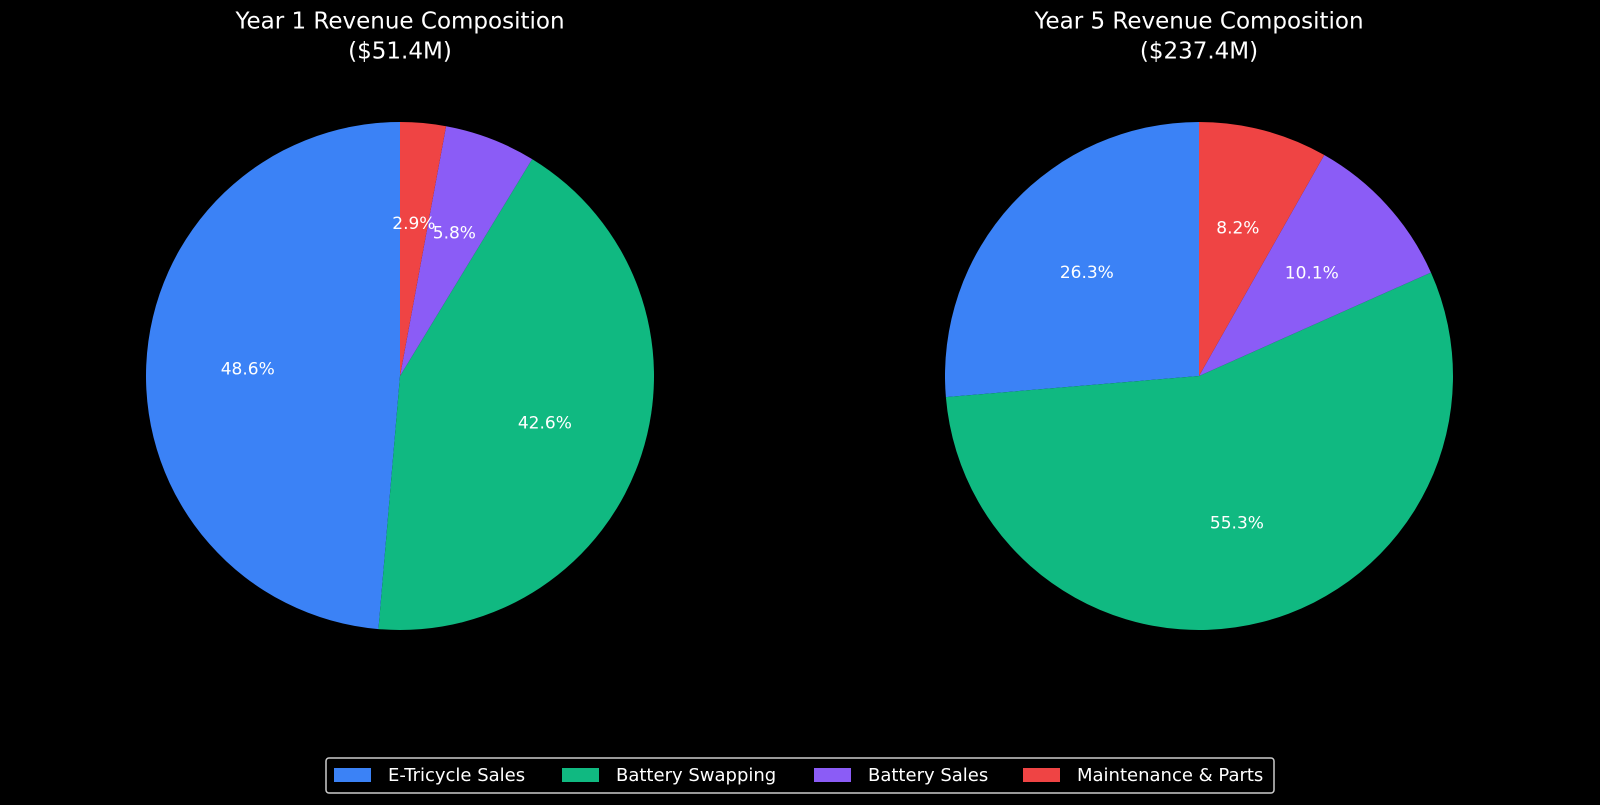  Describe the element at coordinates (1237, 229) in the screenshot. I see `value-label: 8.2%` at that location.